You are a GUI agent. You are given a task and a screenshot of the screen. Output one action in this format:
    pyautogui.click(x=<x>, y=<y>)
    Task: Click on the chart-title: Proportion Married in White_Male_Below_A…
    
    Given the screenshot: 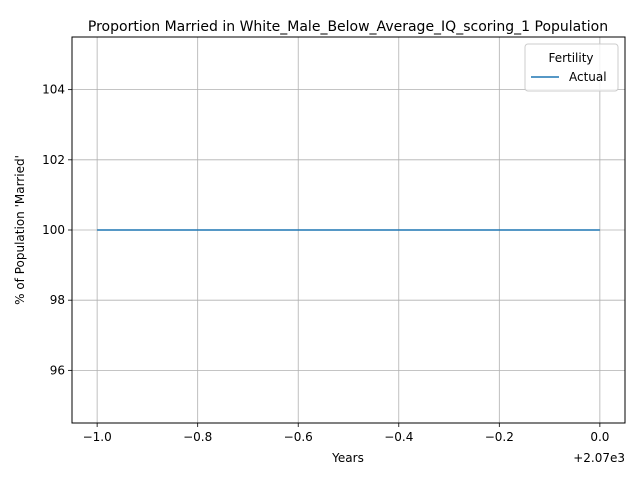 What is the action you would take?
    pyautogui.click(x=348, y=27)
    